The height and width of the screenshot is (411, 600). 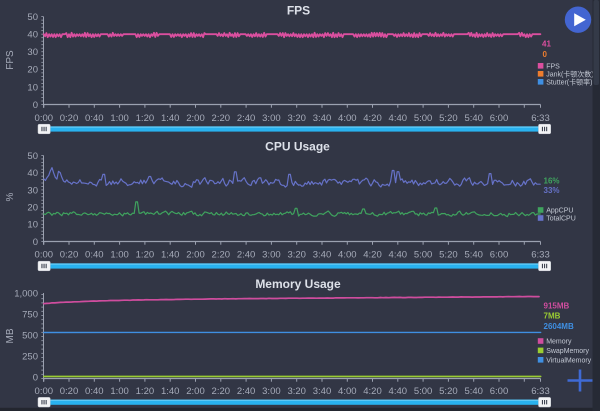 What do you see at coordinates (561, 219) in the screenshot?
I see `svg-text: TotalCPU` at bounding box center [561, 219].